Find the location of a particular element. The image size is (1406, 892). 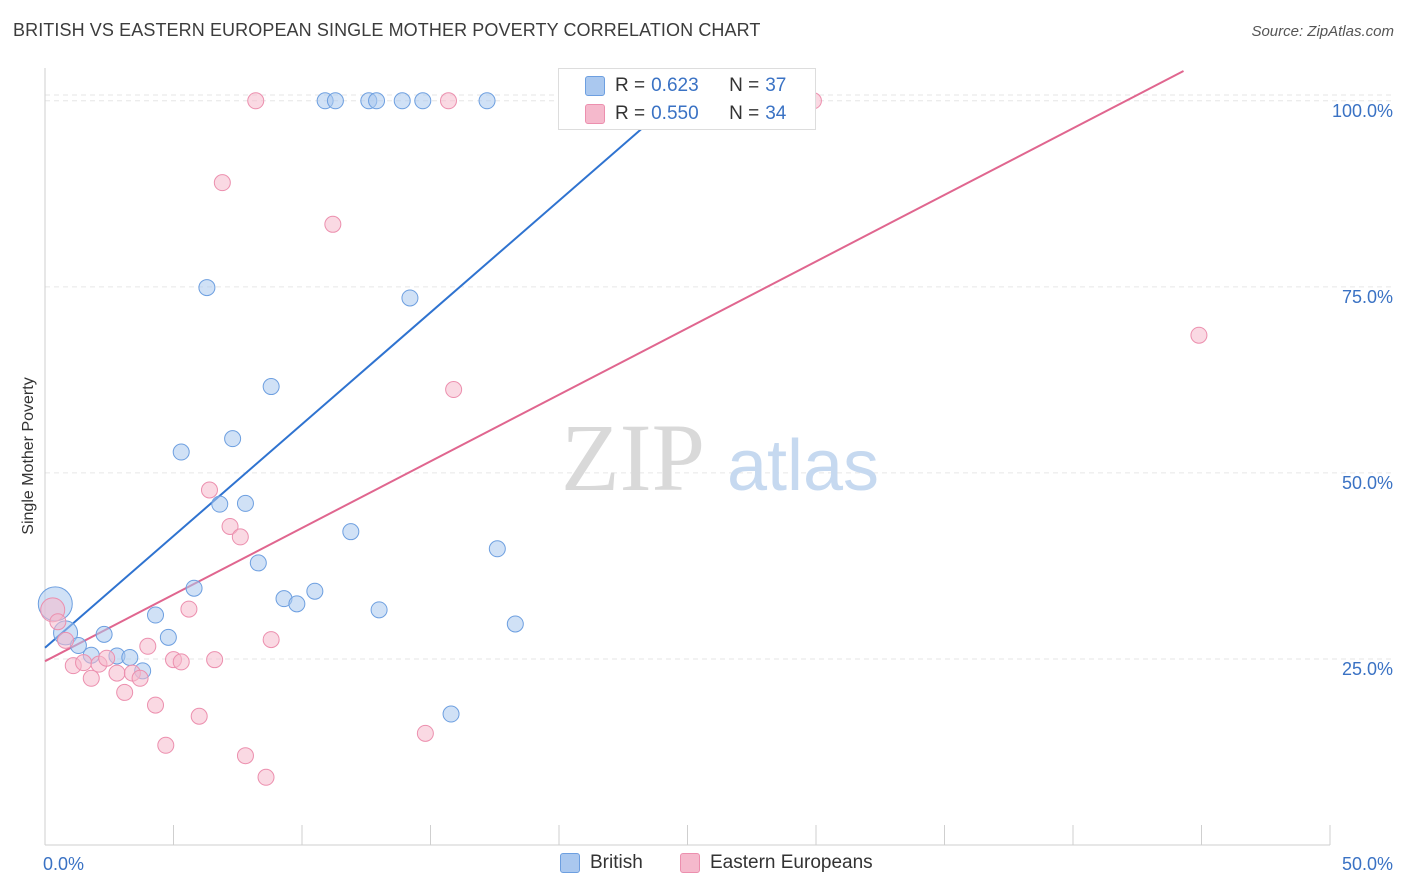

legend-row-british: R = 0.623 N = 37 is located at coordinates (685, 86).